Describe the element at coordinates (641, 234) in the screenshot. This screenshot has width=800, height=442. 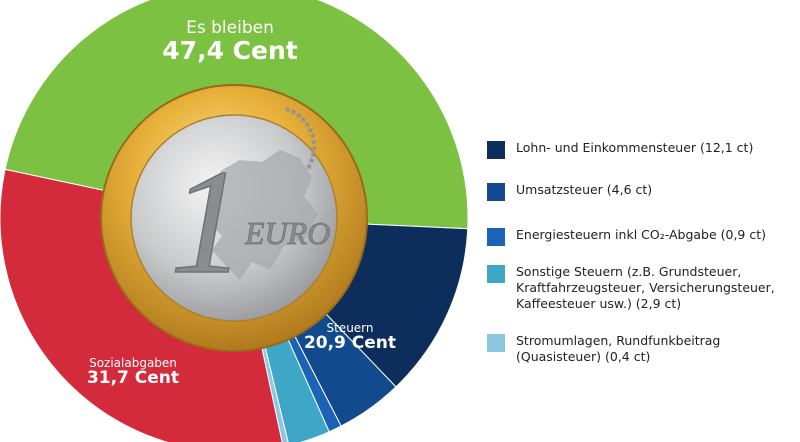
I see `legend-label: Energiesteuern inkl CO₂-Abgabe (0,9 ct)` at that location.